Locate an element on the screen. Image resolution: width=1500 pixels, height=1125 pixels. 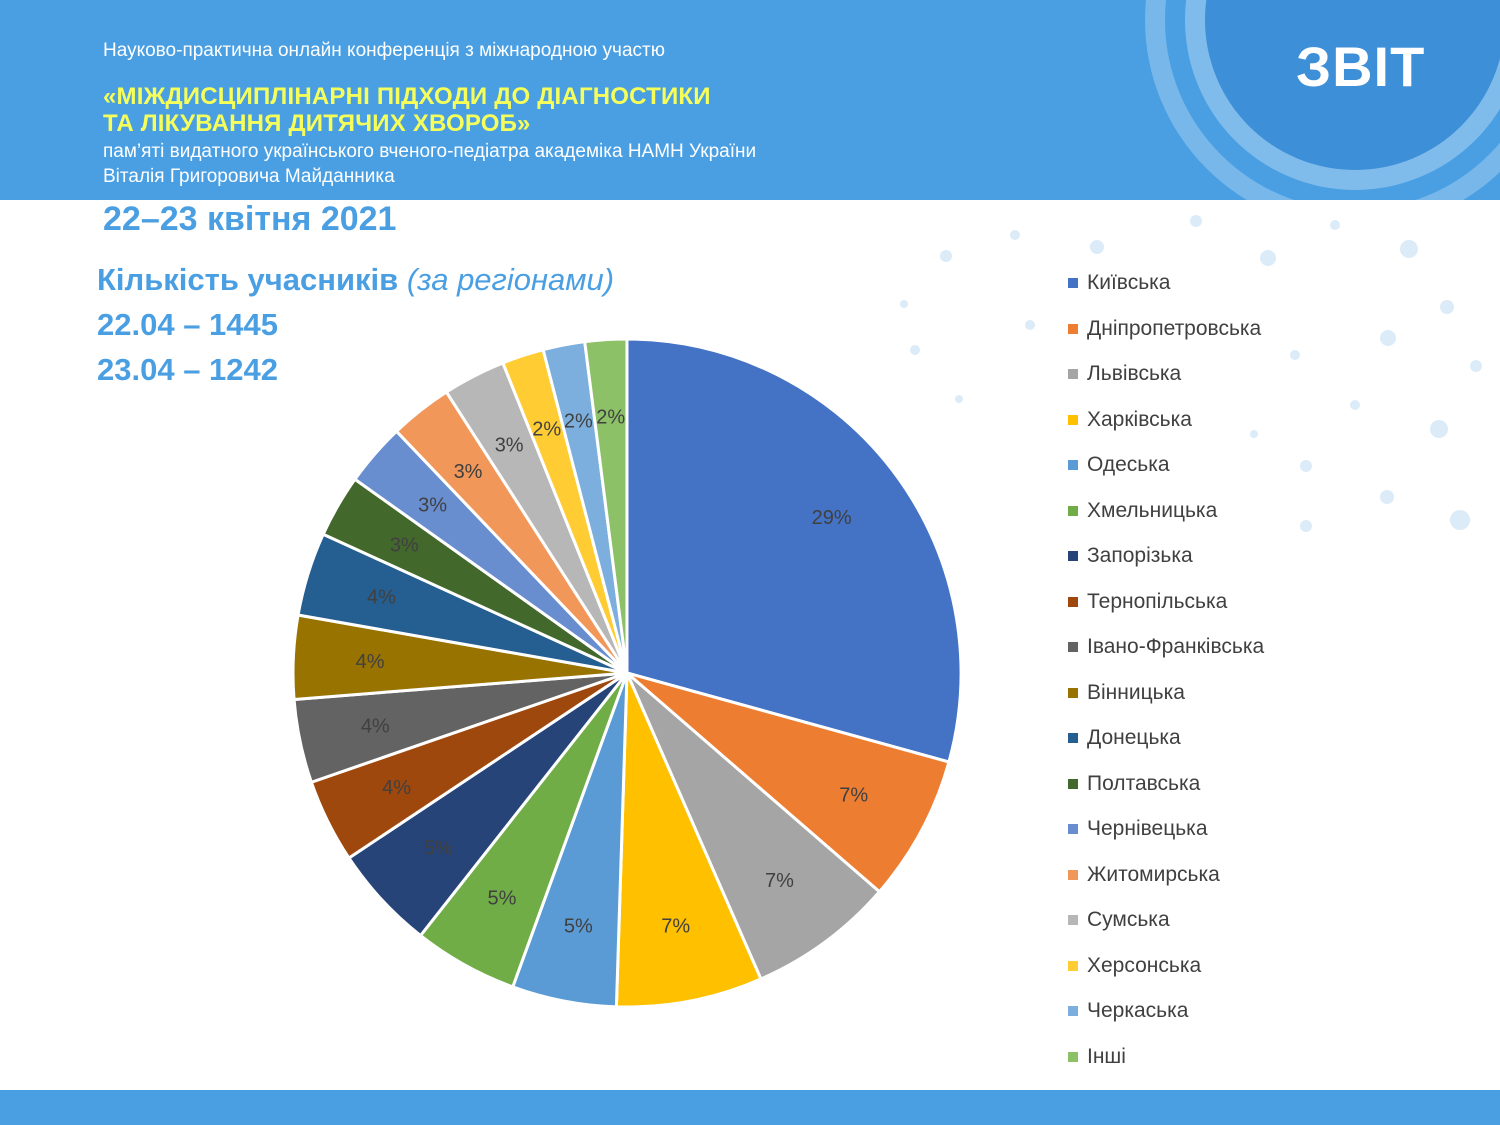
legend-label: Івано-Франківська is located at coordinates (1176, 646).